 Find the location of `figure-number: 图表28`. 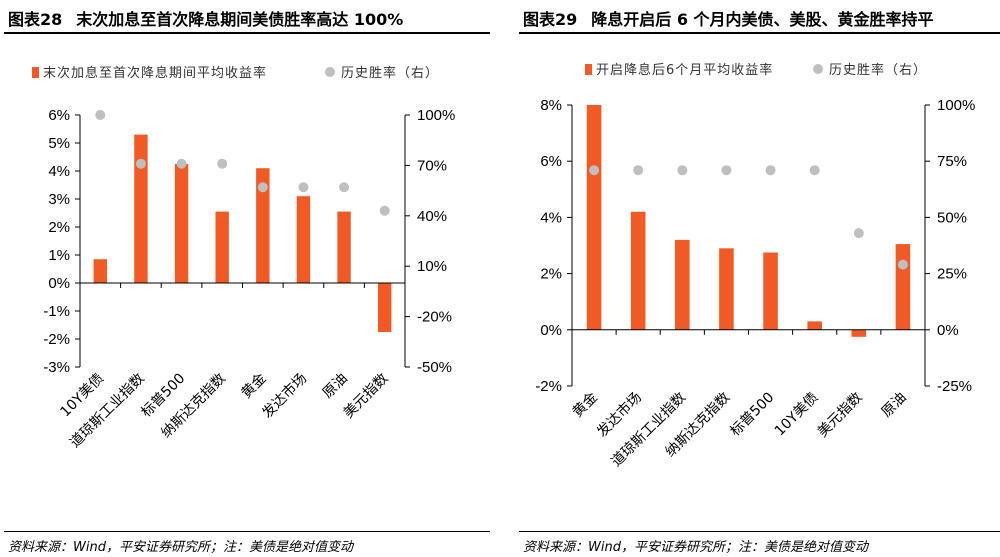

figure-number: 图表28 is located at coordinates (35, 19).